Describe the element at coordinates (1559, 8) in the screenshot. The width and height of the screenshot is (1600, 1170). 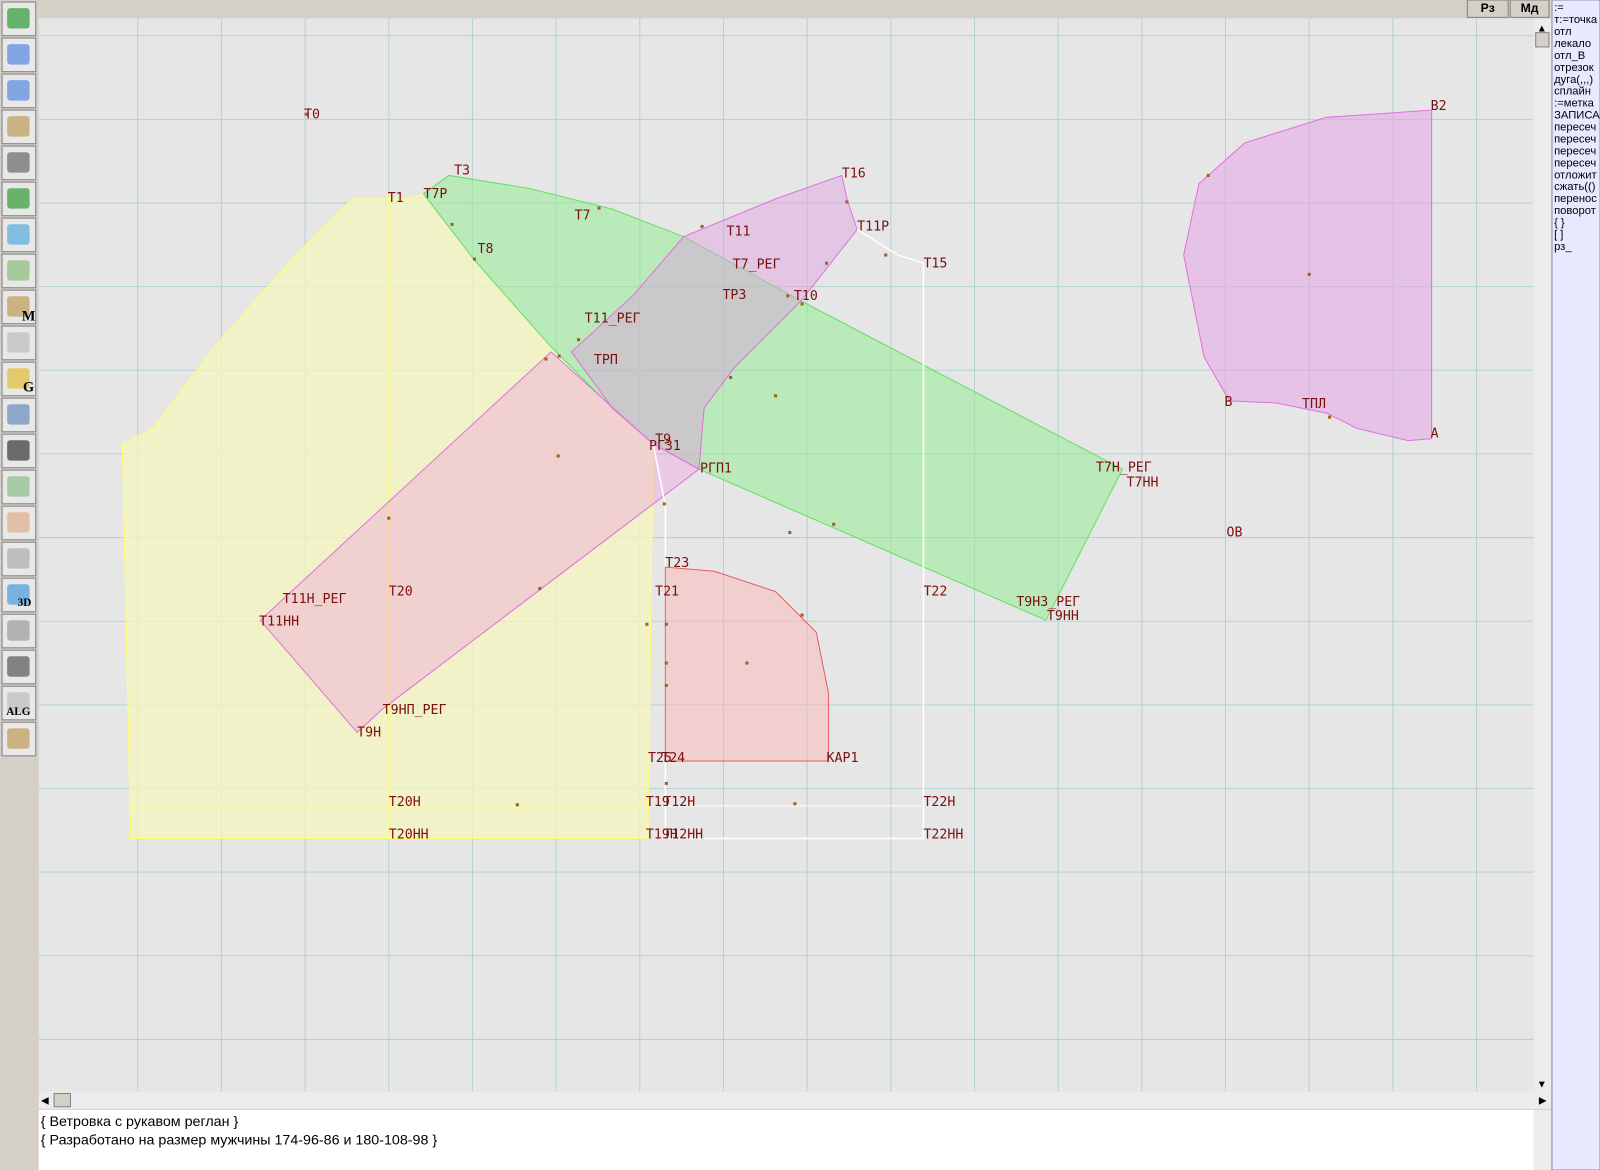
I see `command-item: :=` at that location.